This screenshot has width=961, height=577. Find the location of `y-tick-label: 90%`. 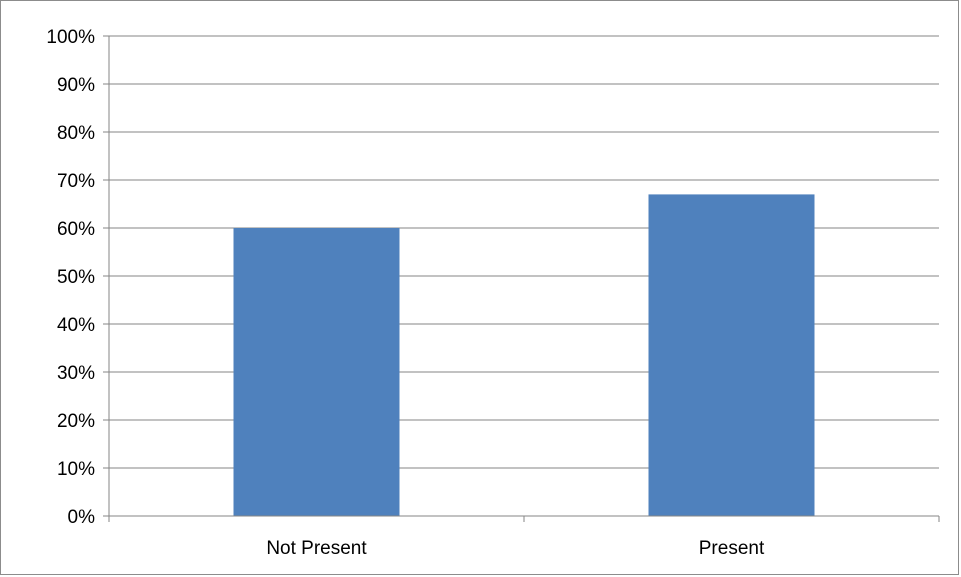

y-tick-label: 90% is located at coordinates (76, 85).